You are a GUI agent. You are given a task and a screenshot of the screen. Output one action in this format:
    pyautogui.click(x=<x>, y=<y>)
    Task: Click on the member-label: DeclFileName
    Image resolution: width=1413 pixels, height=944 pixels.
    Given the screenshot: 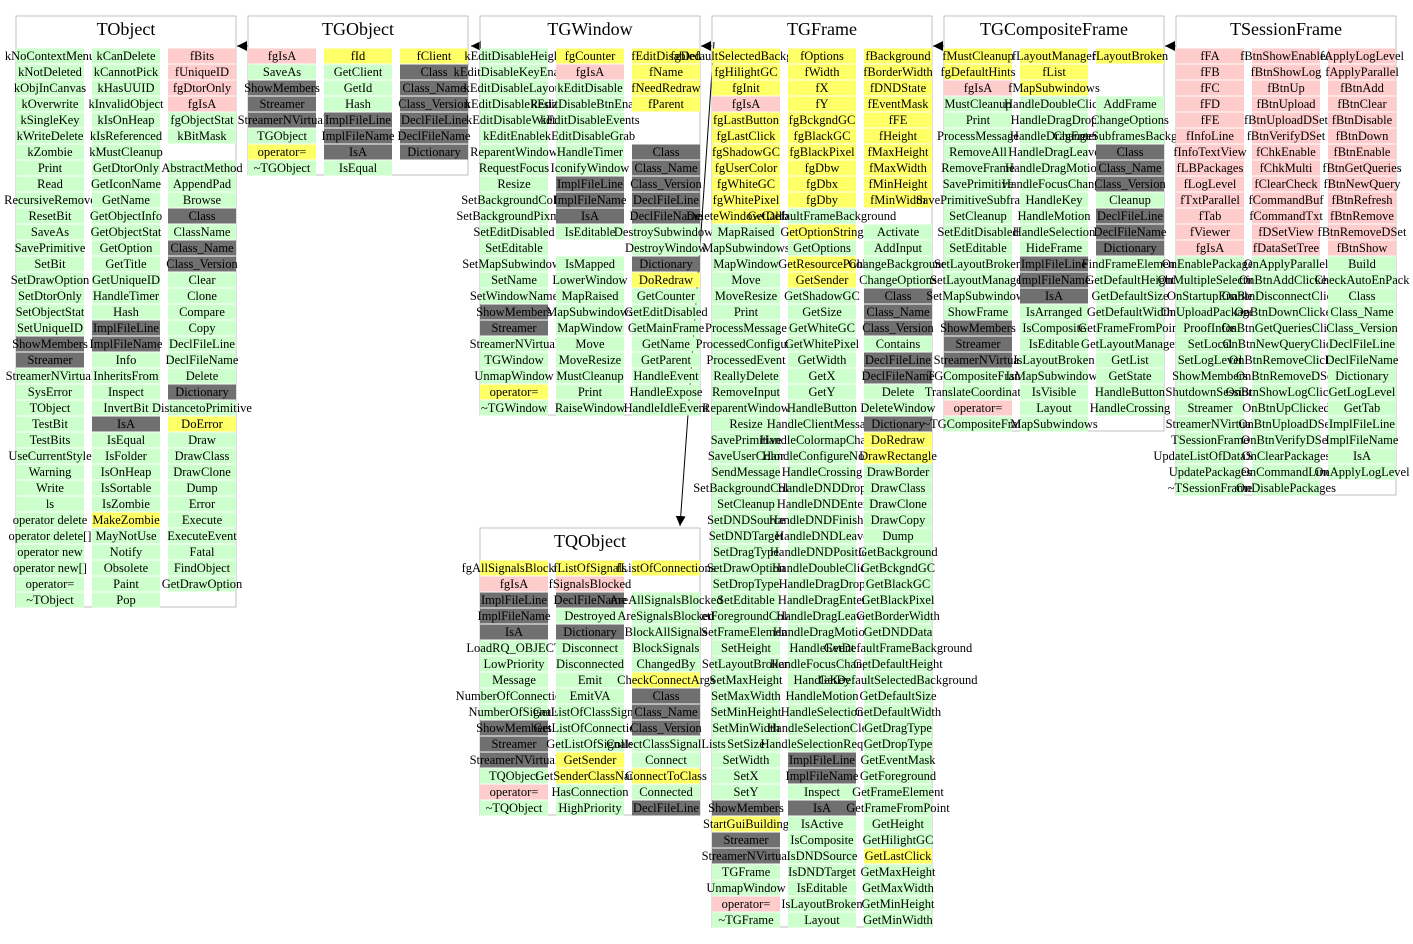 What is the action you would take?
    pyautogui.click(x=1362, y=360)
    